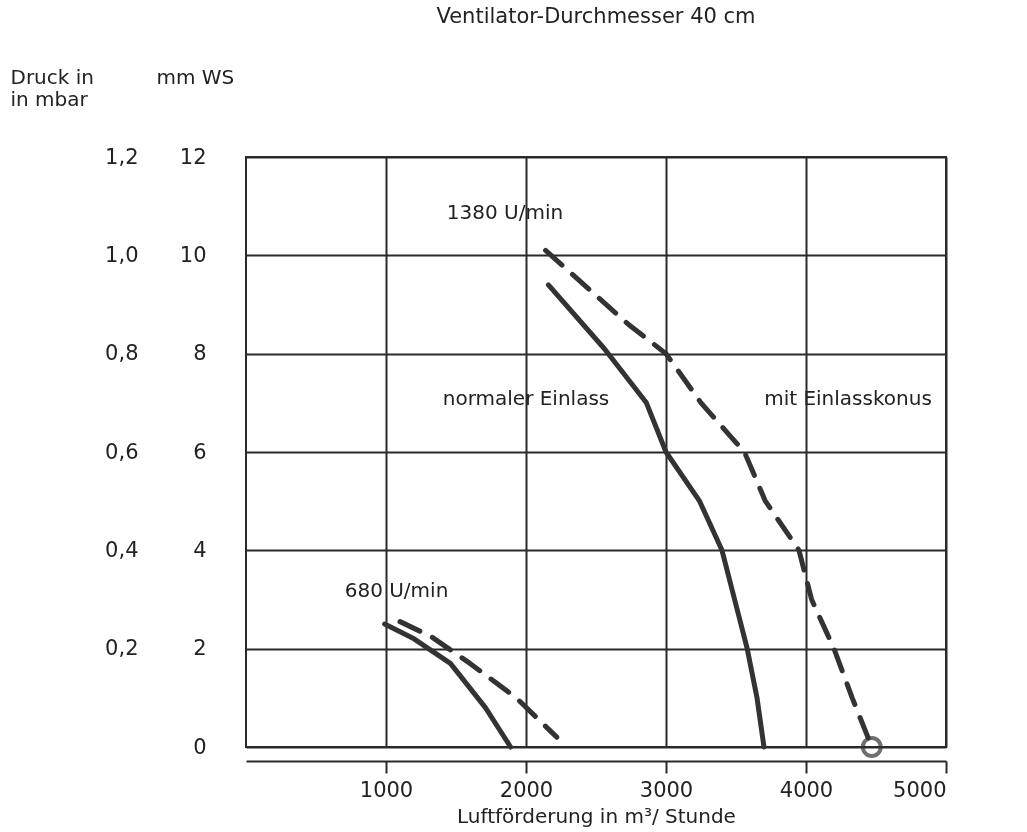  What do you see at coordinates (122, 451) in the screenshot?
I see `y2-tick-label: 0,6` at bounding box center [122, 451].